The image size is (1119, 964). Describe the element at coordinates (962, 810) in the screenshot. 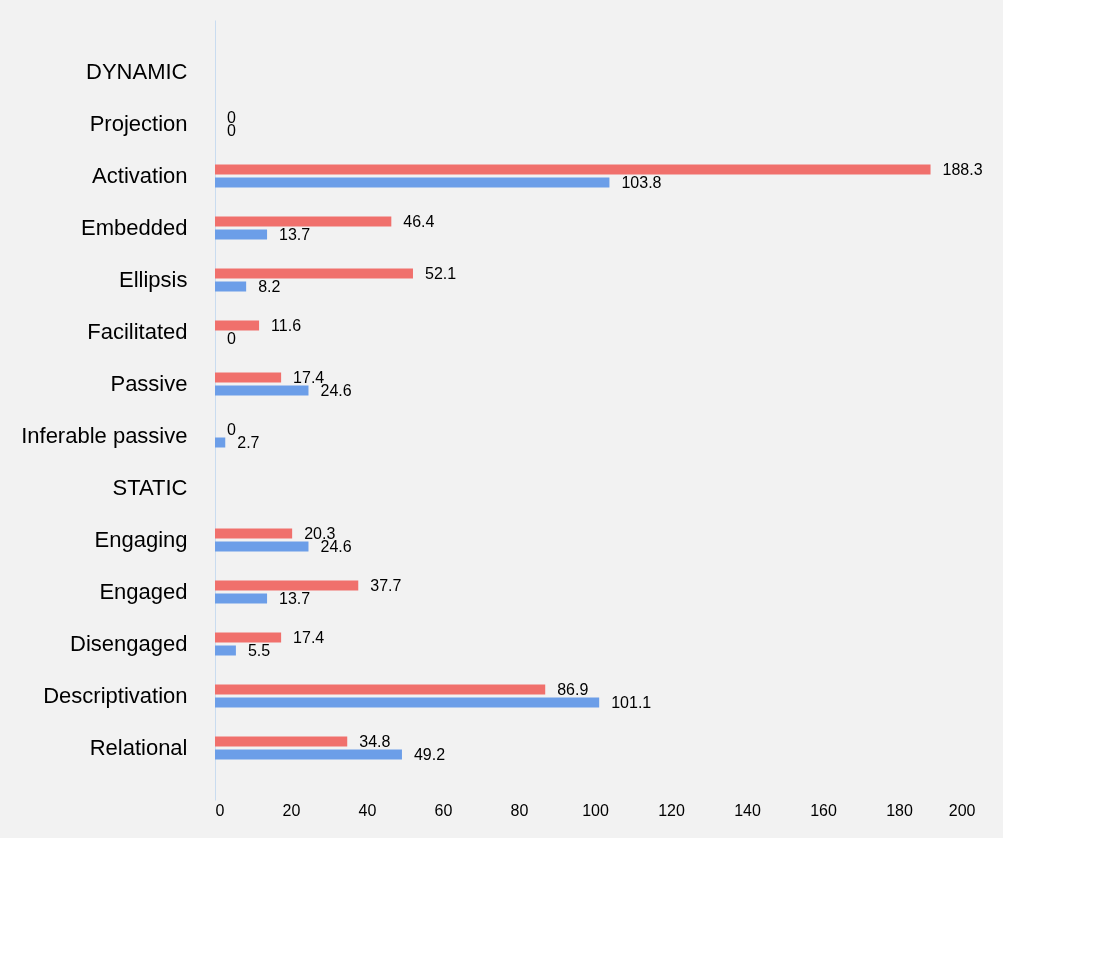

I see `x-tick-label: 200` at that location.